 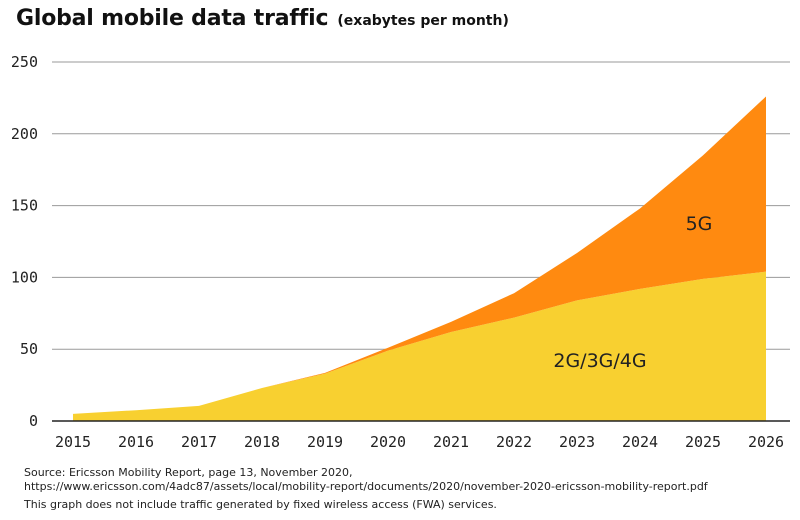 I want to click on x-tick-label-2015: 2015, so click(x=73, y=442).